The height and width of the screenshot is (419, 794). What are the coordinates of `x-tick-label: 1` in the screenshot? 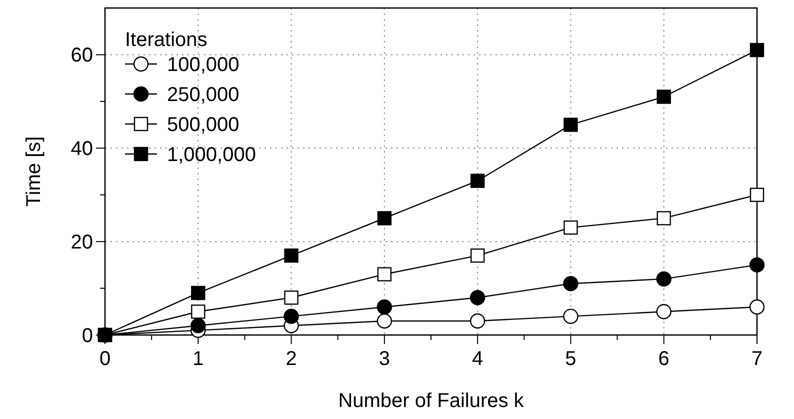 It's located at (198, 359).